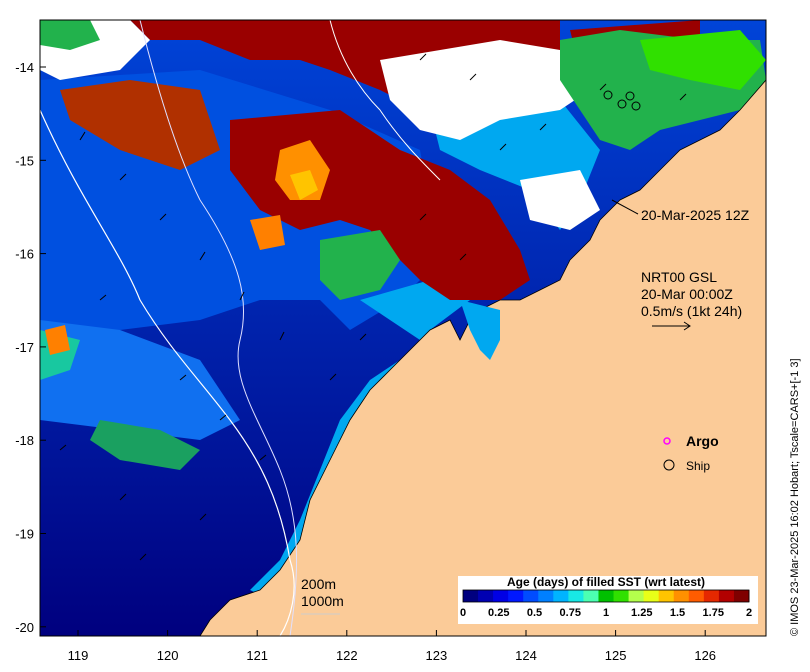 The image size is (810, 672). Describe the element at coordinates (667, 441) in the screenshot. I see `argo-legend-marker` at that location.